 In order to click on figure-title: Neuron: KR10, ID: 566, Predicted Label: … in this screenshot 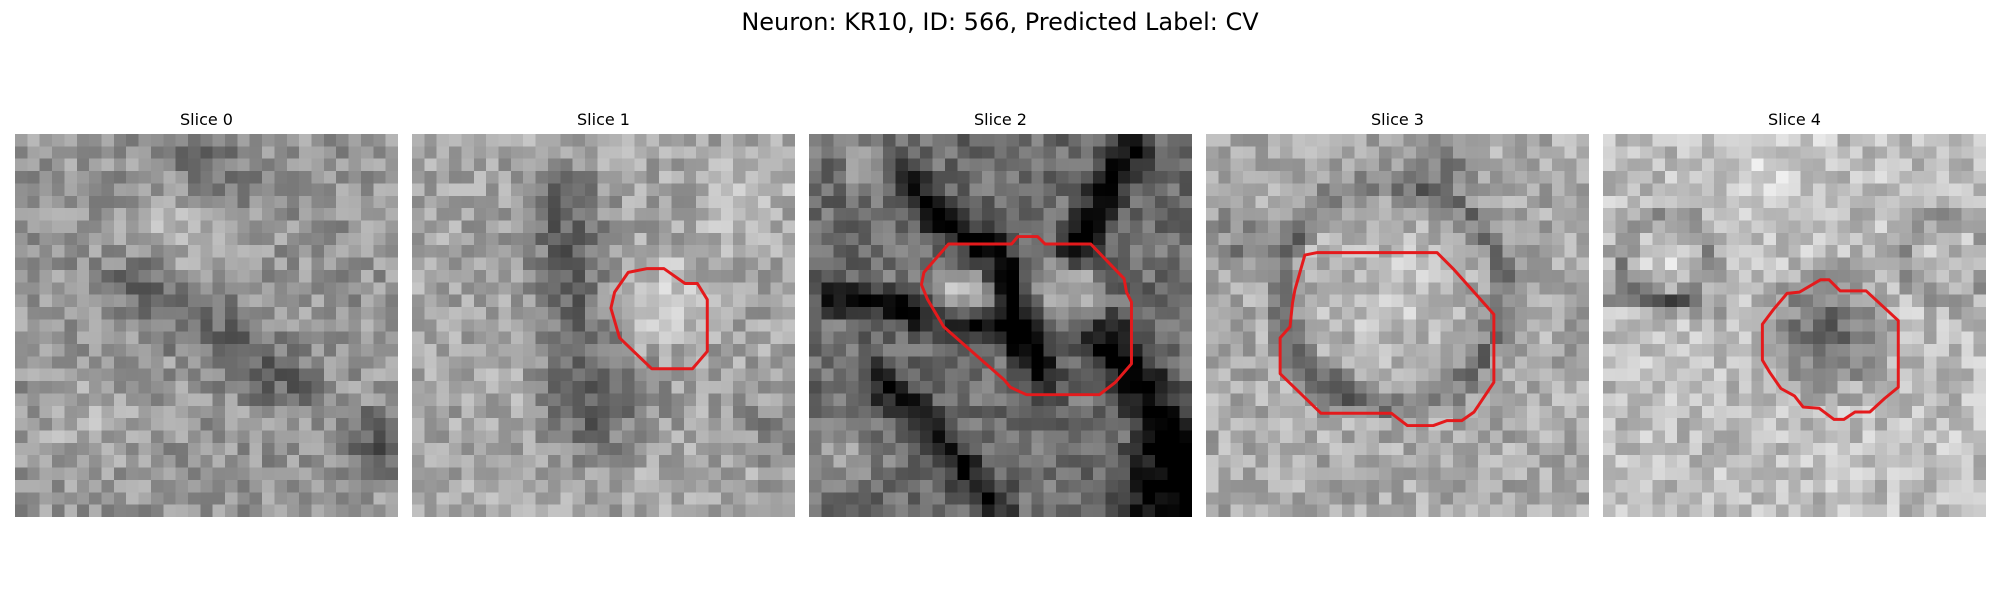, I will do `click(1000, 22)`.